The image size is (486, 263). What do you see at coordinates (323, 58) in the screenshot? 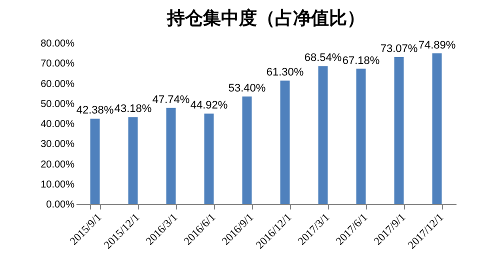
I see `data-label: 68.54%` at bounding box center [323, 58].